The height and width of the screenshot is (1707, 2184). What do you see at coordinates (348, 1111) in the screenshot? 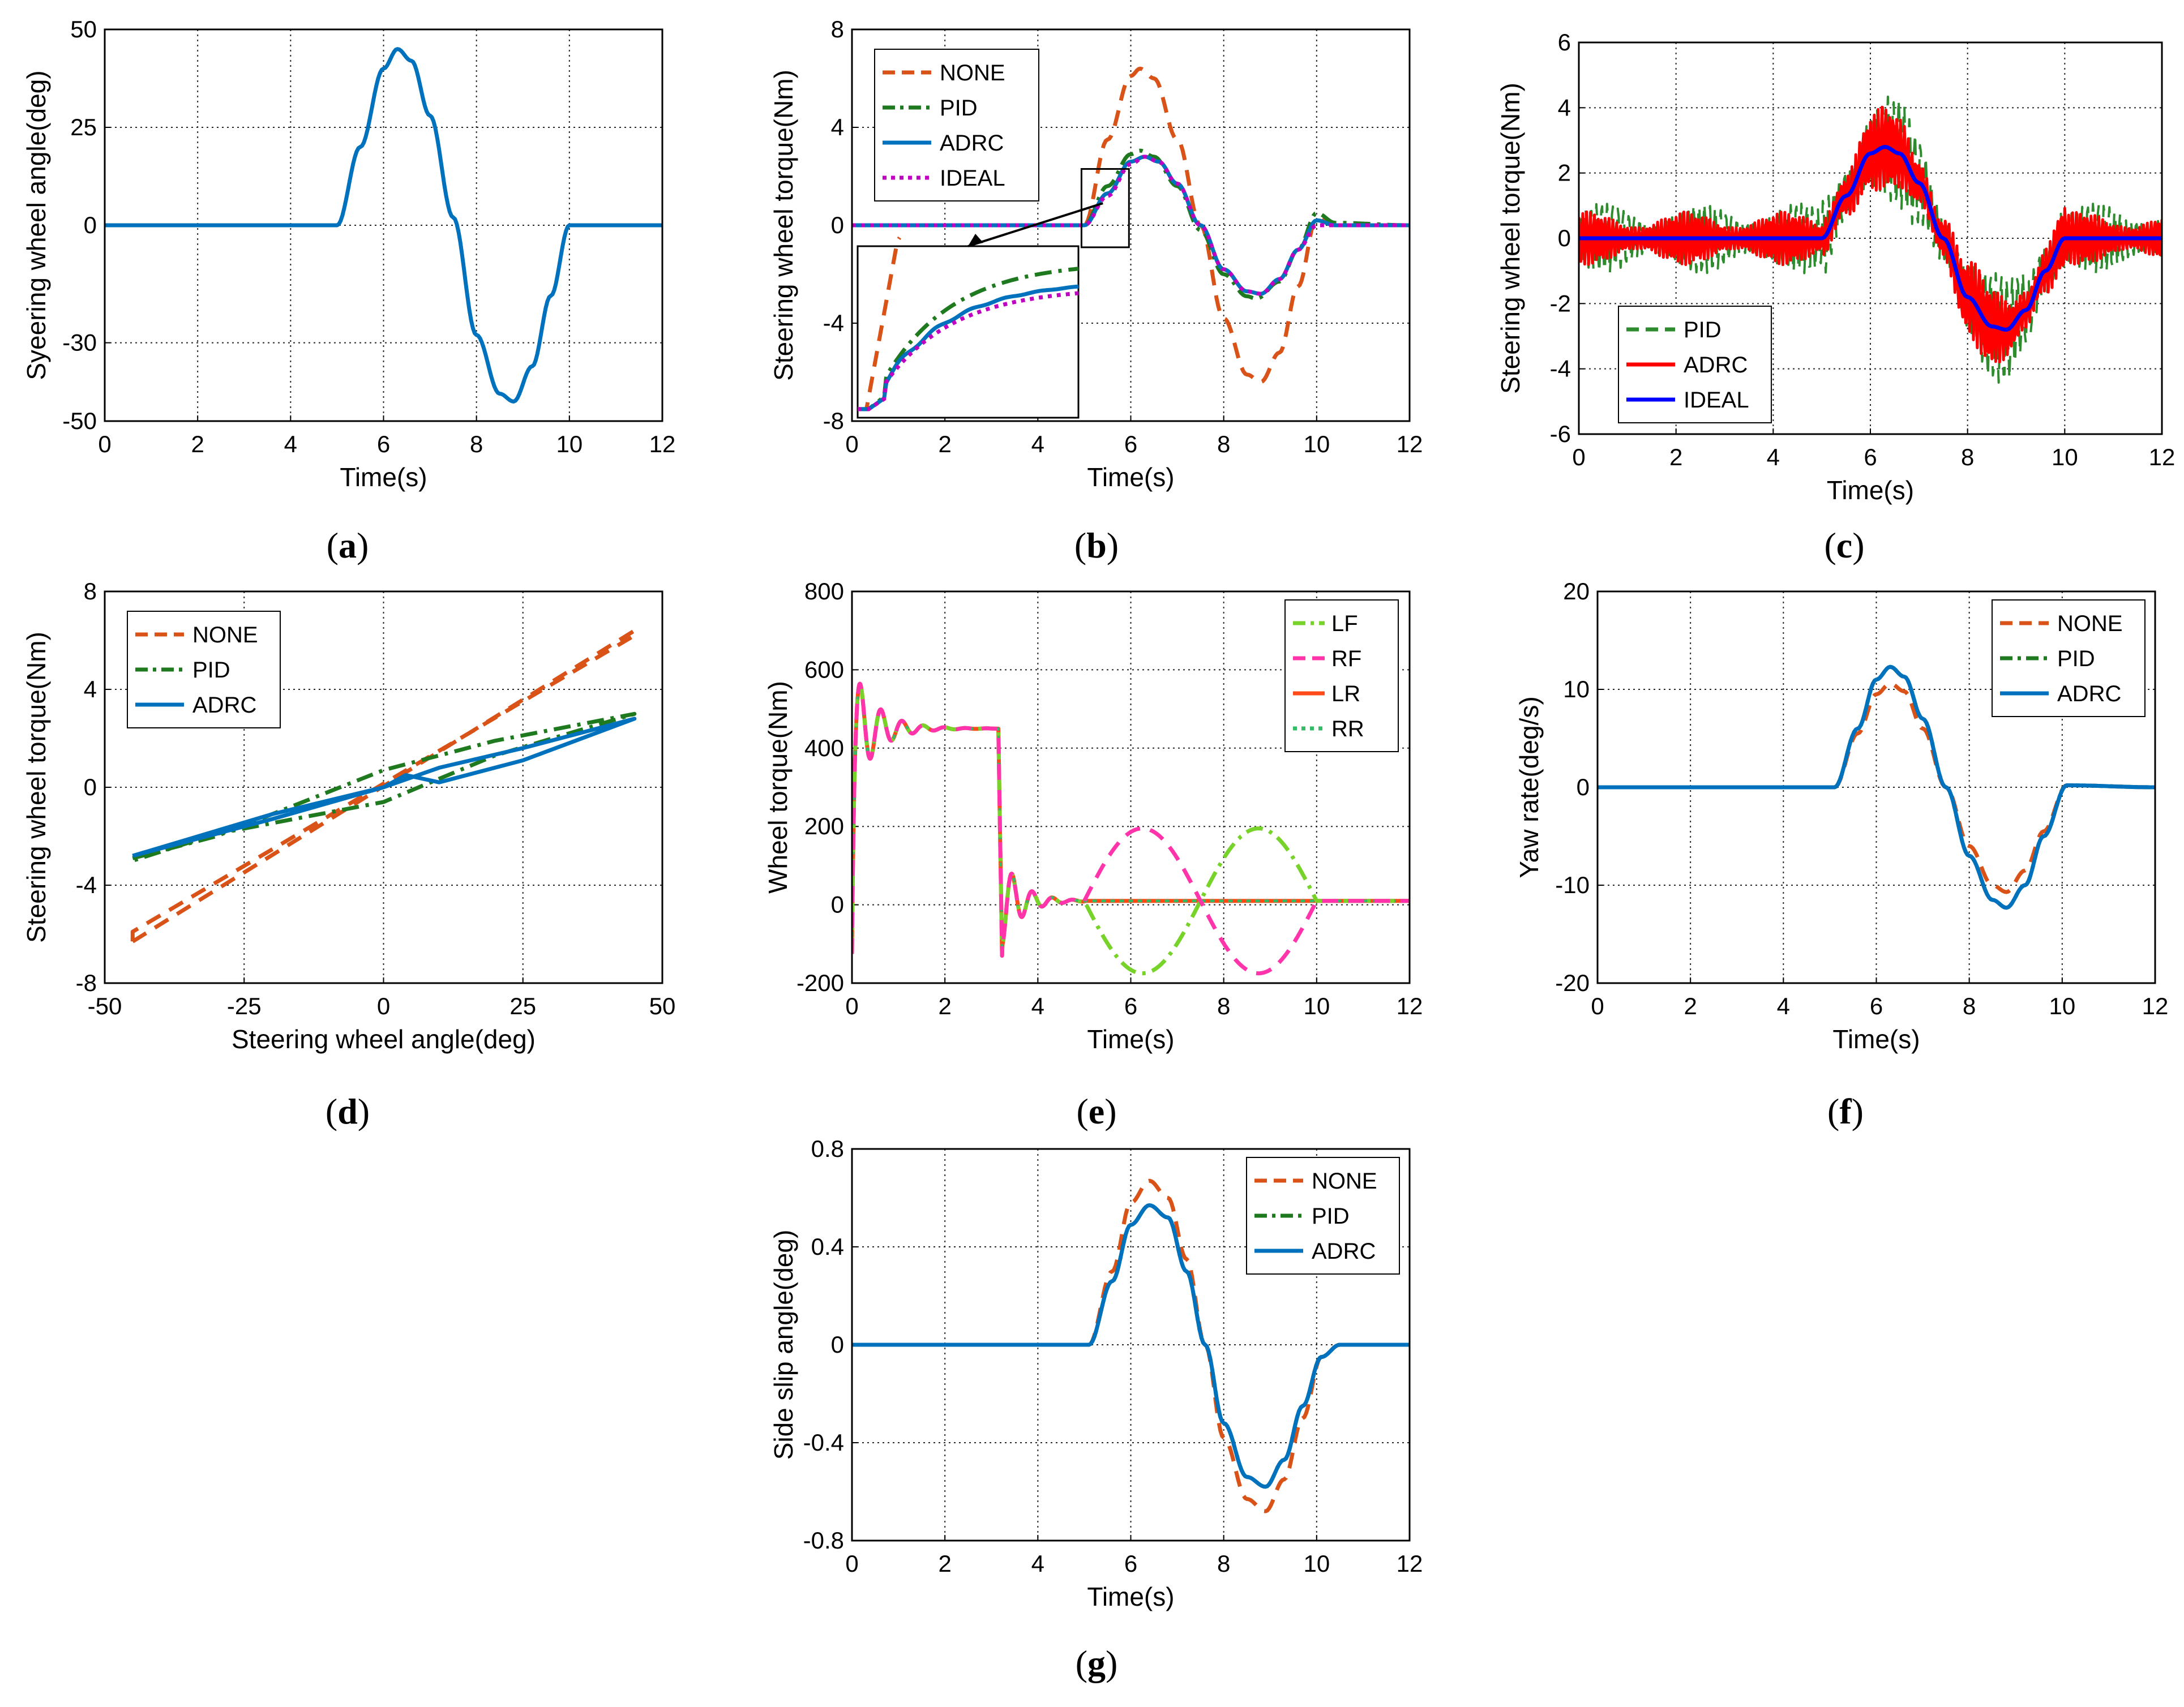
I see `panel-caption: (d)` at bounding box center [348, 1111].